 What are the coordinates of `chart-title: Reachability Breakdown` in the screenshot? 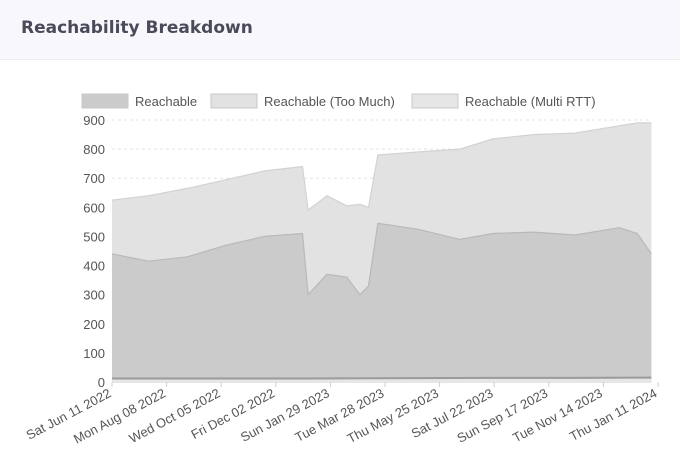 It's located at (137, 28).